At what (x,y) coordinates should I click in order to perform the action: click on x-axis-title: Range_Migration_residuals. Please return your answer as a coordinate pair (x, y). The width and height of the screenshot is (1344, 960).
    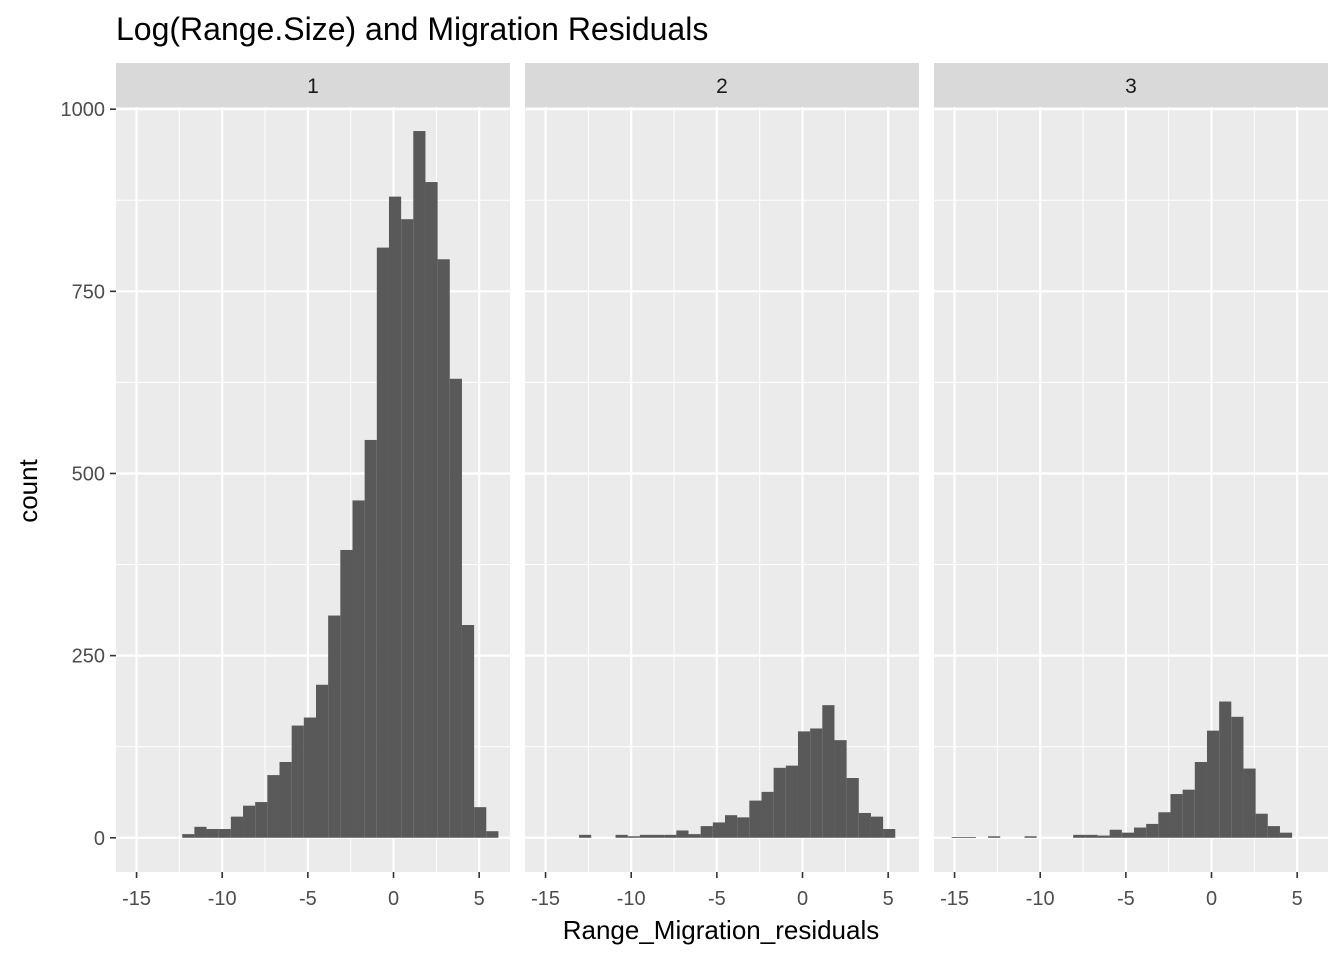
    Looking at the image, I should click on (721, 930).